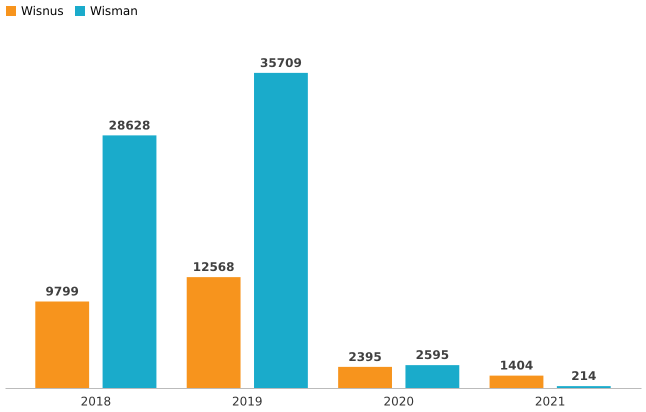 This screenshot has width=646, height=412. What do you see at coordinates (129, 125) in the screenshot?
I see `data-label: 28628` at bounding box center [129, 125].